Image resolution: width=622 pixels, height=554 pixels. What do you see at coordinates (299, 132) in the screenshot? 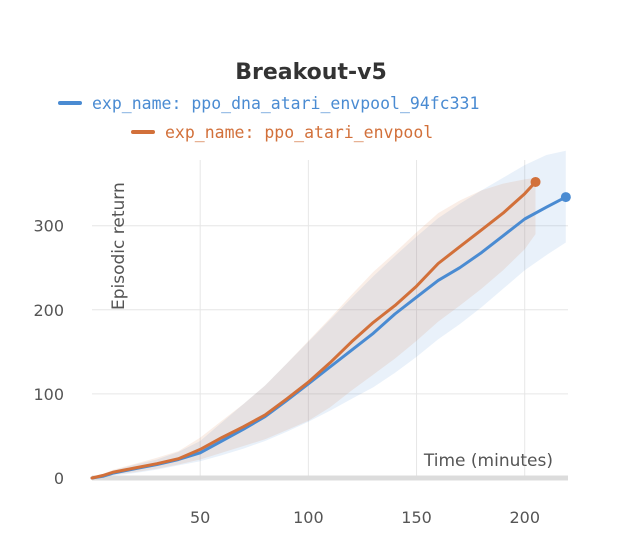
I see `legend-label-2: exp_name: ppo_atari_envpool` at bounding box center [299, 132].